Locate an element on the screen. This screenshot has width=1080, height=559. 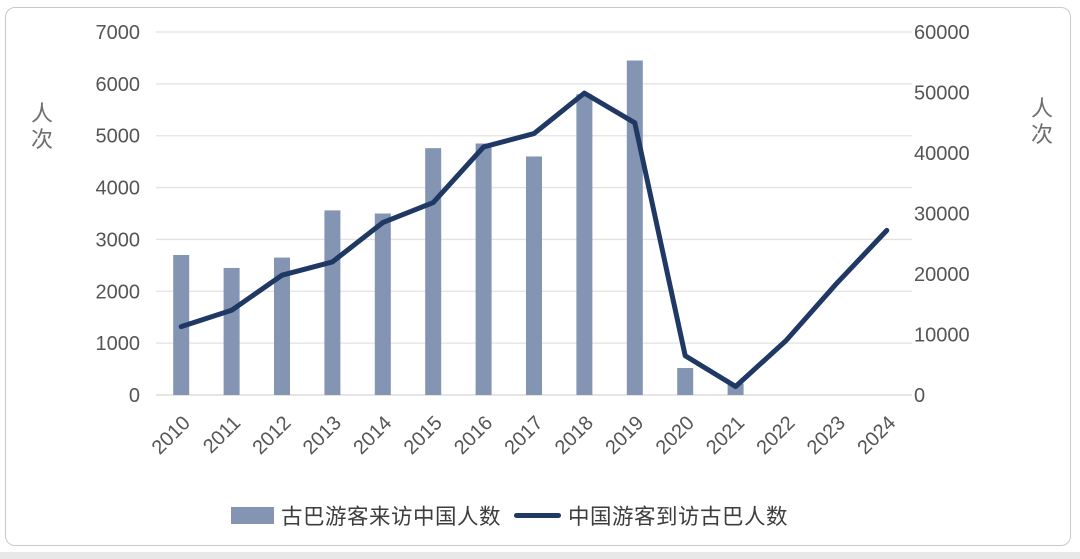
right-axis-tick-label: 10000 is located at coordinates (942, 336).